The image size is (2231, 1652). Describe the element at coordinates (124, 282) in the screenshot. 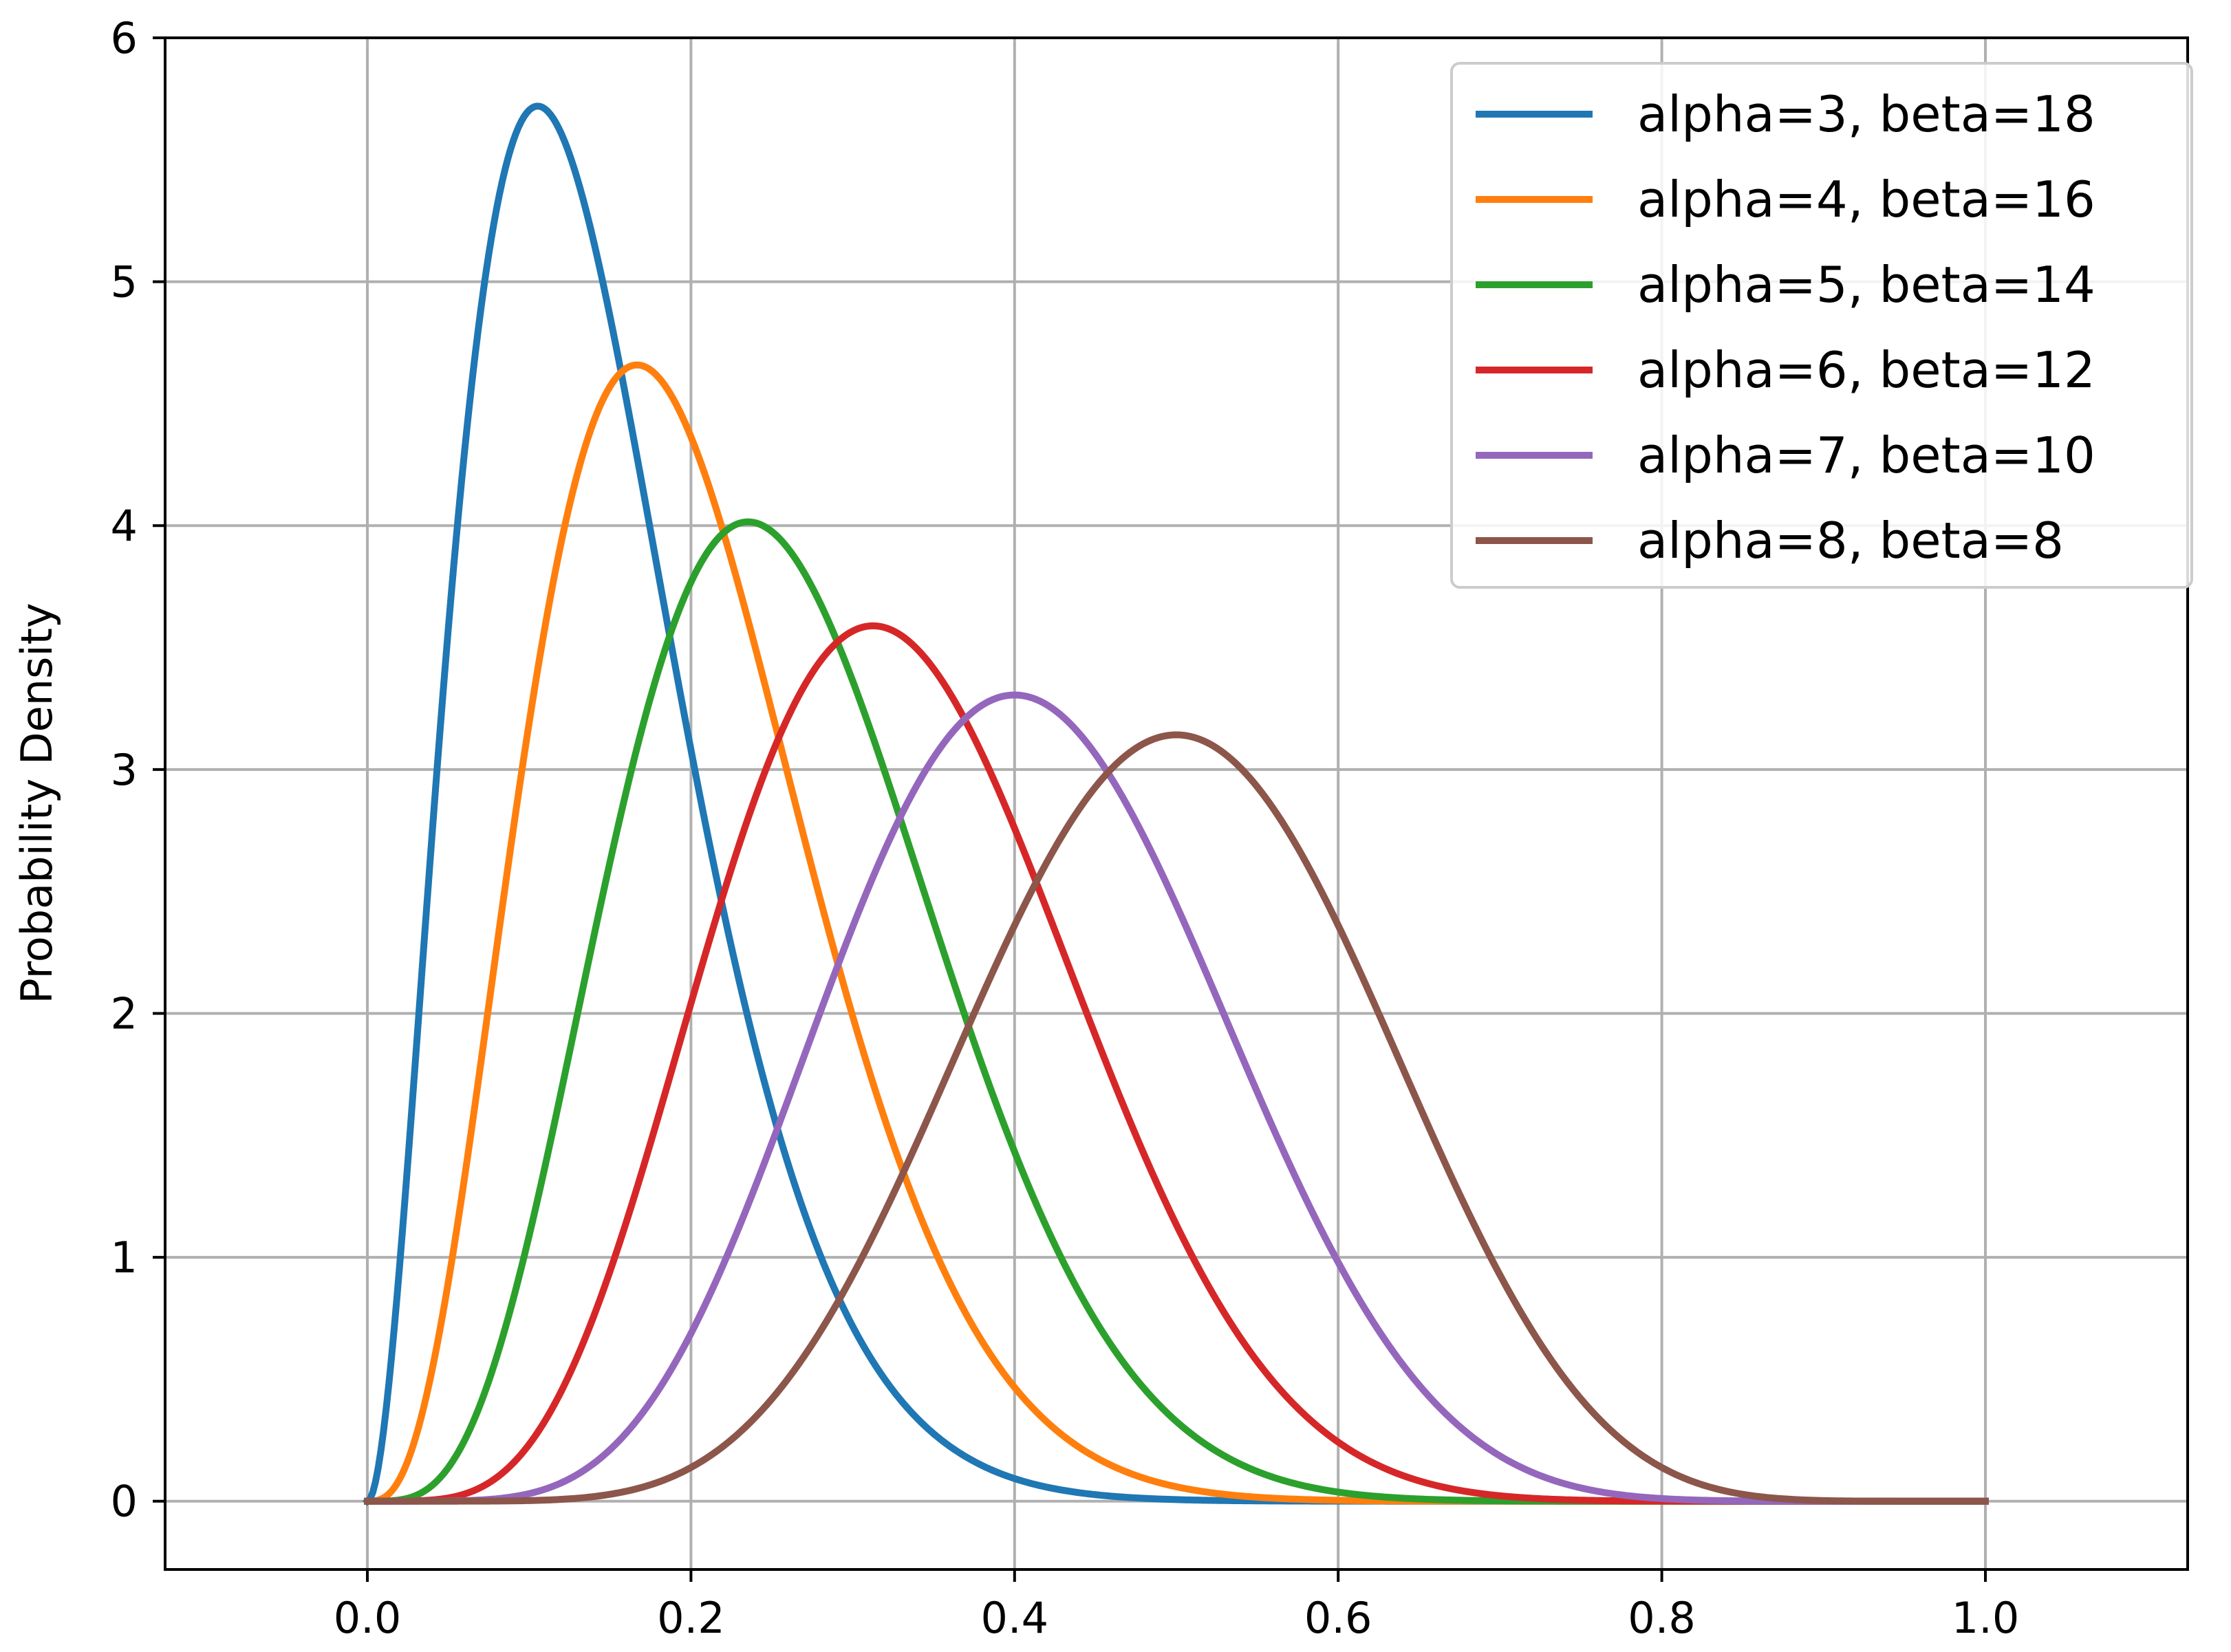

I see `y-tick-label: 5` at that location.